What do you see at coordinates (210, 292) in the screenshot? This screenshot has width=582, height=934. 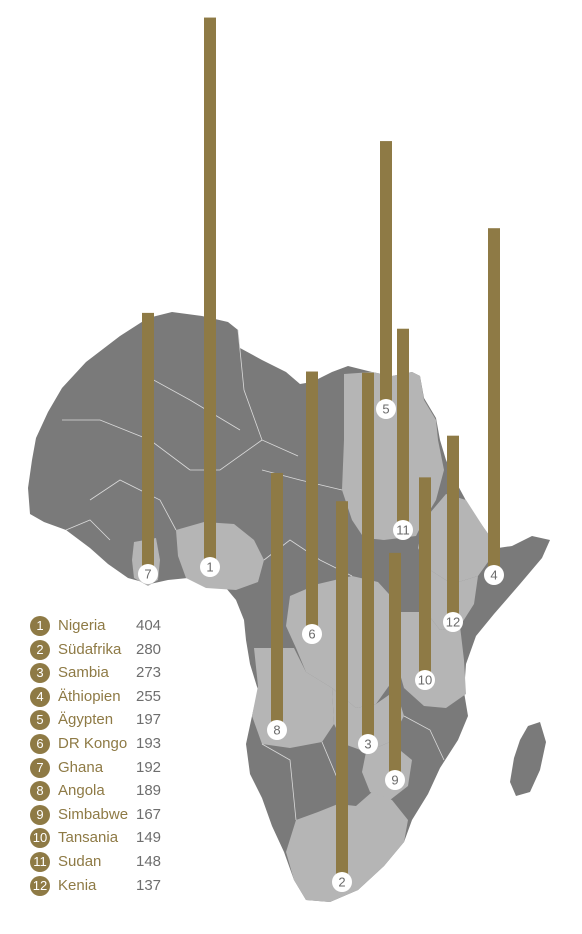 I see `bar-nigeria` at bounding box center [210, 292].